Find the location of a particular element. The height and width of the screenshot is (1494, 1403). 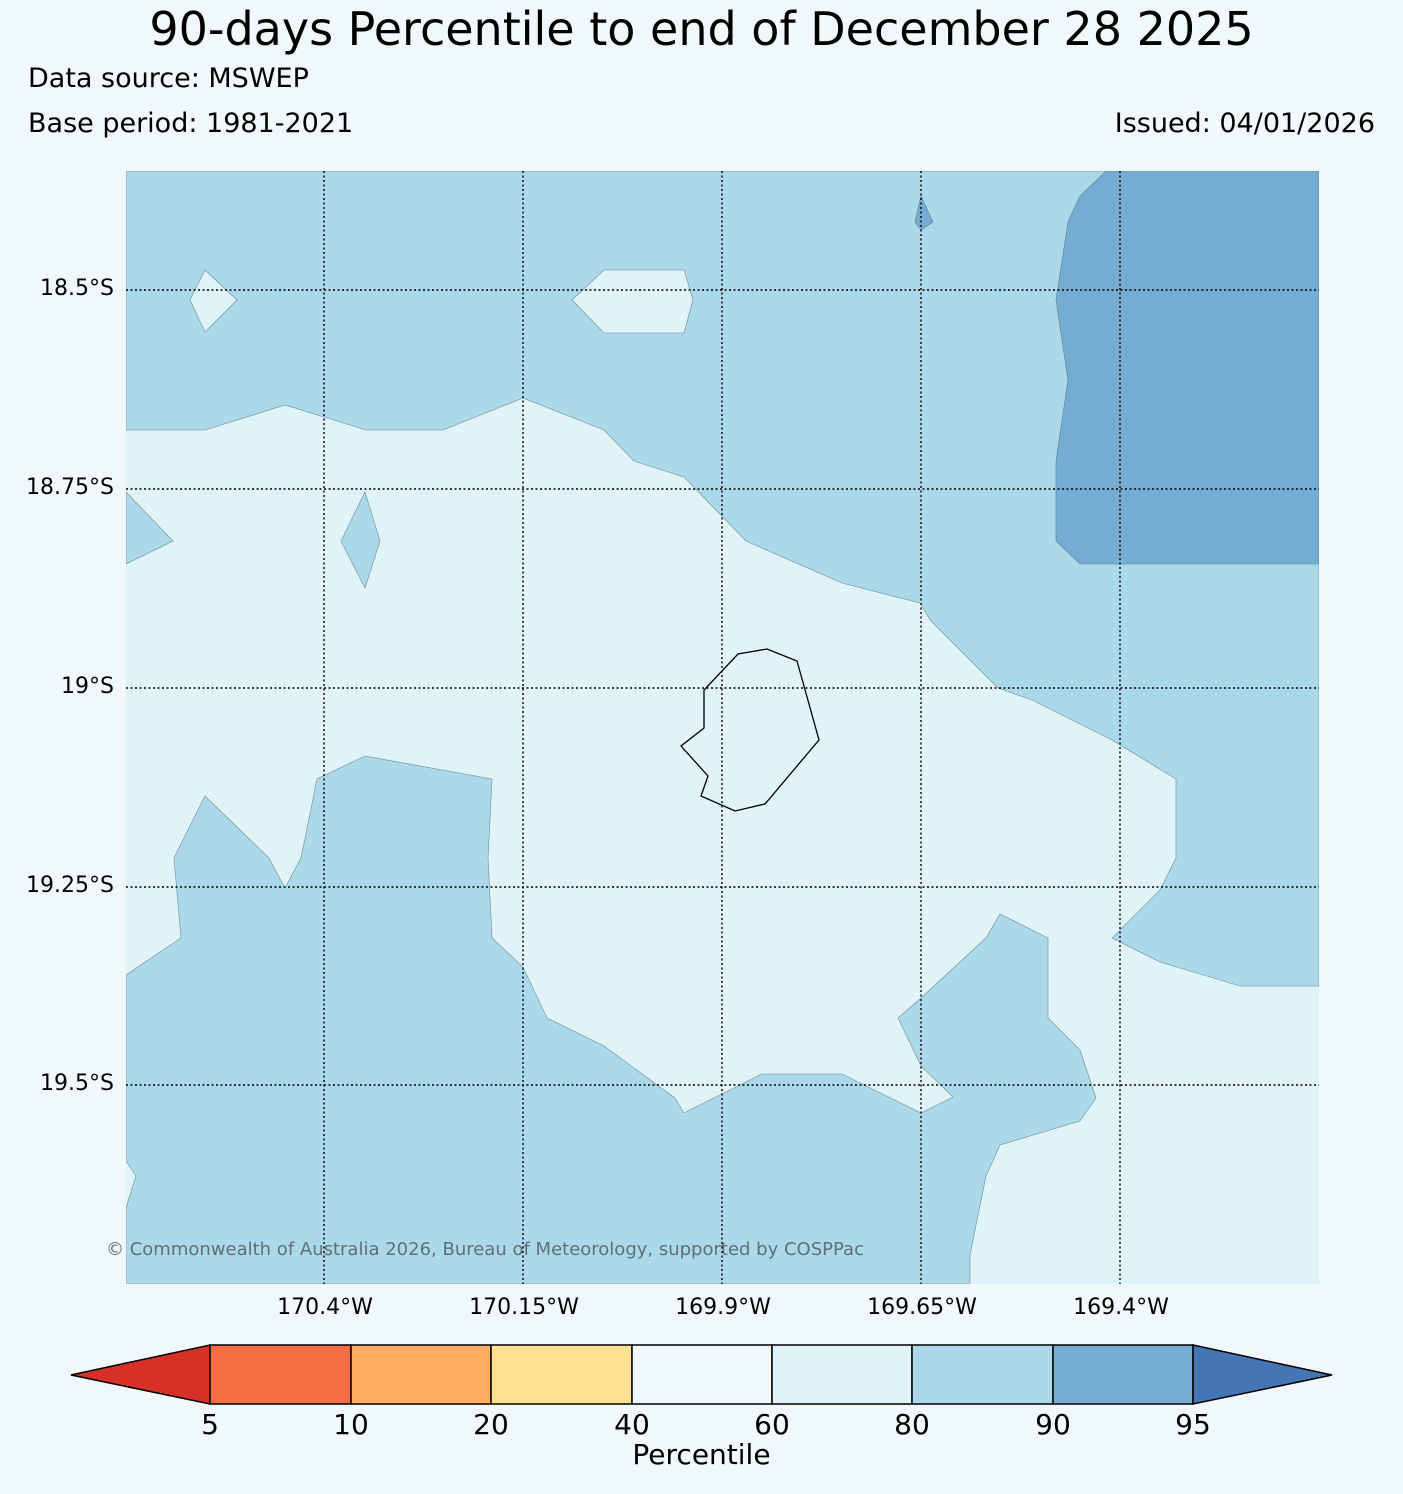

colorbar-tick-60: 60 is located at coordinates (772, 1424).